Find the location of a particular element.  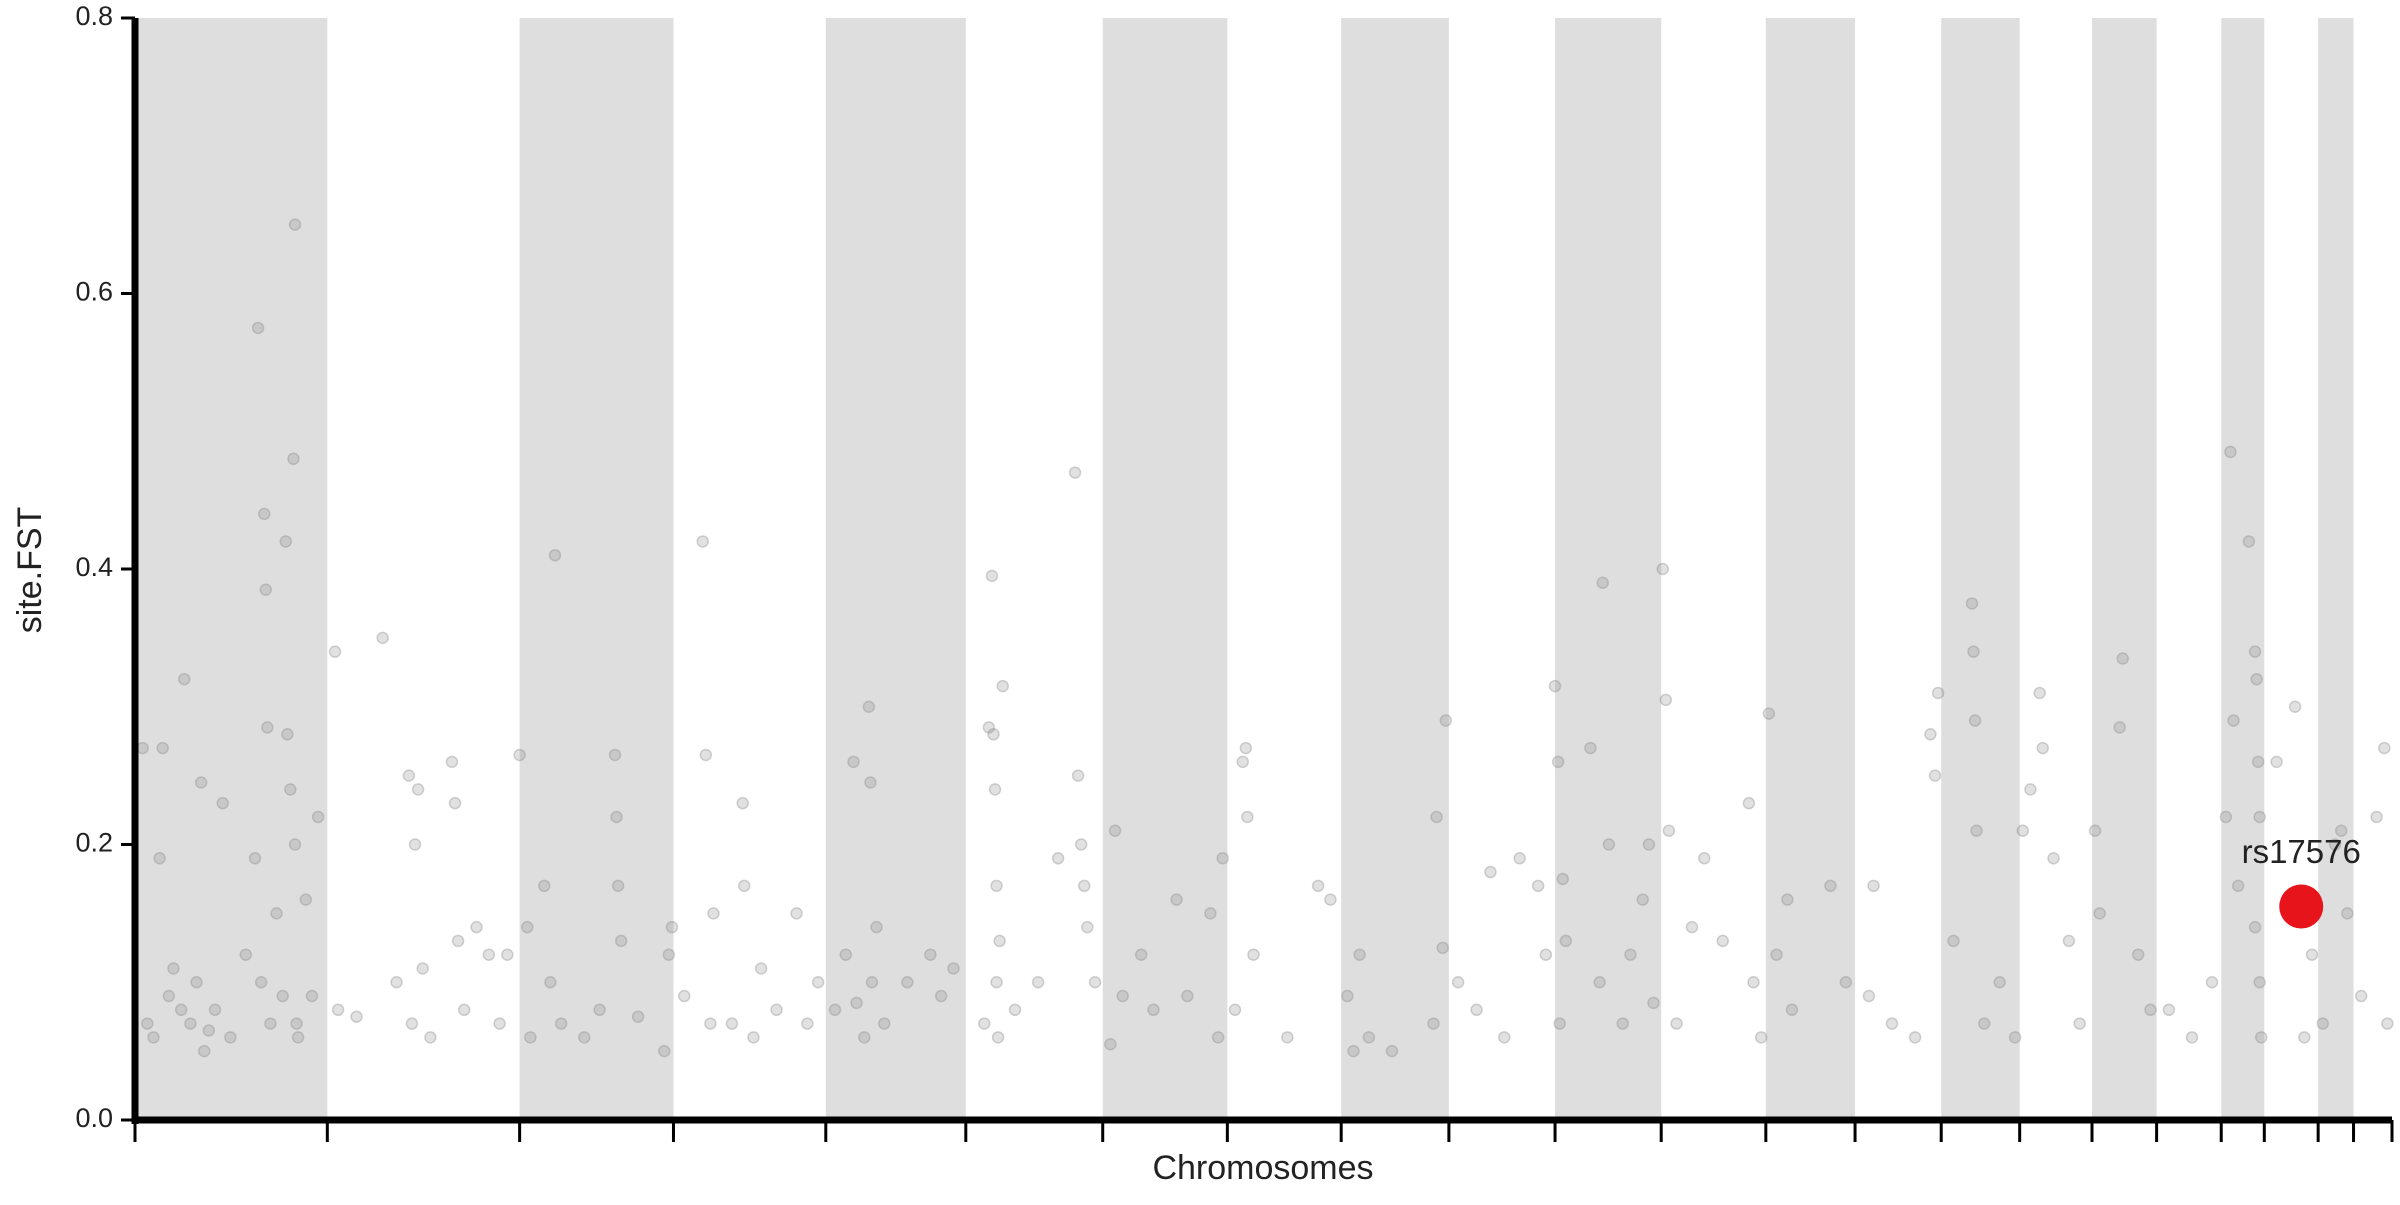

y-tick-label: 0.2 is located at coordinates (94, 843).